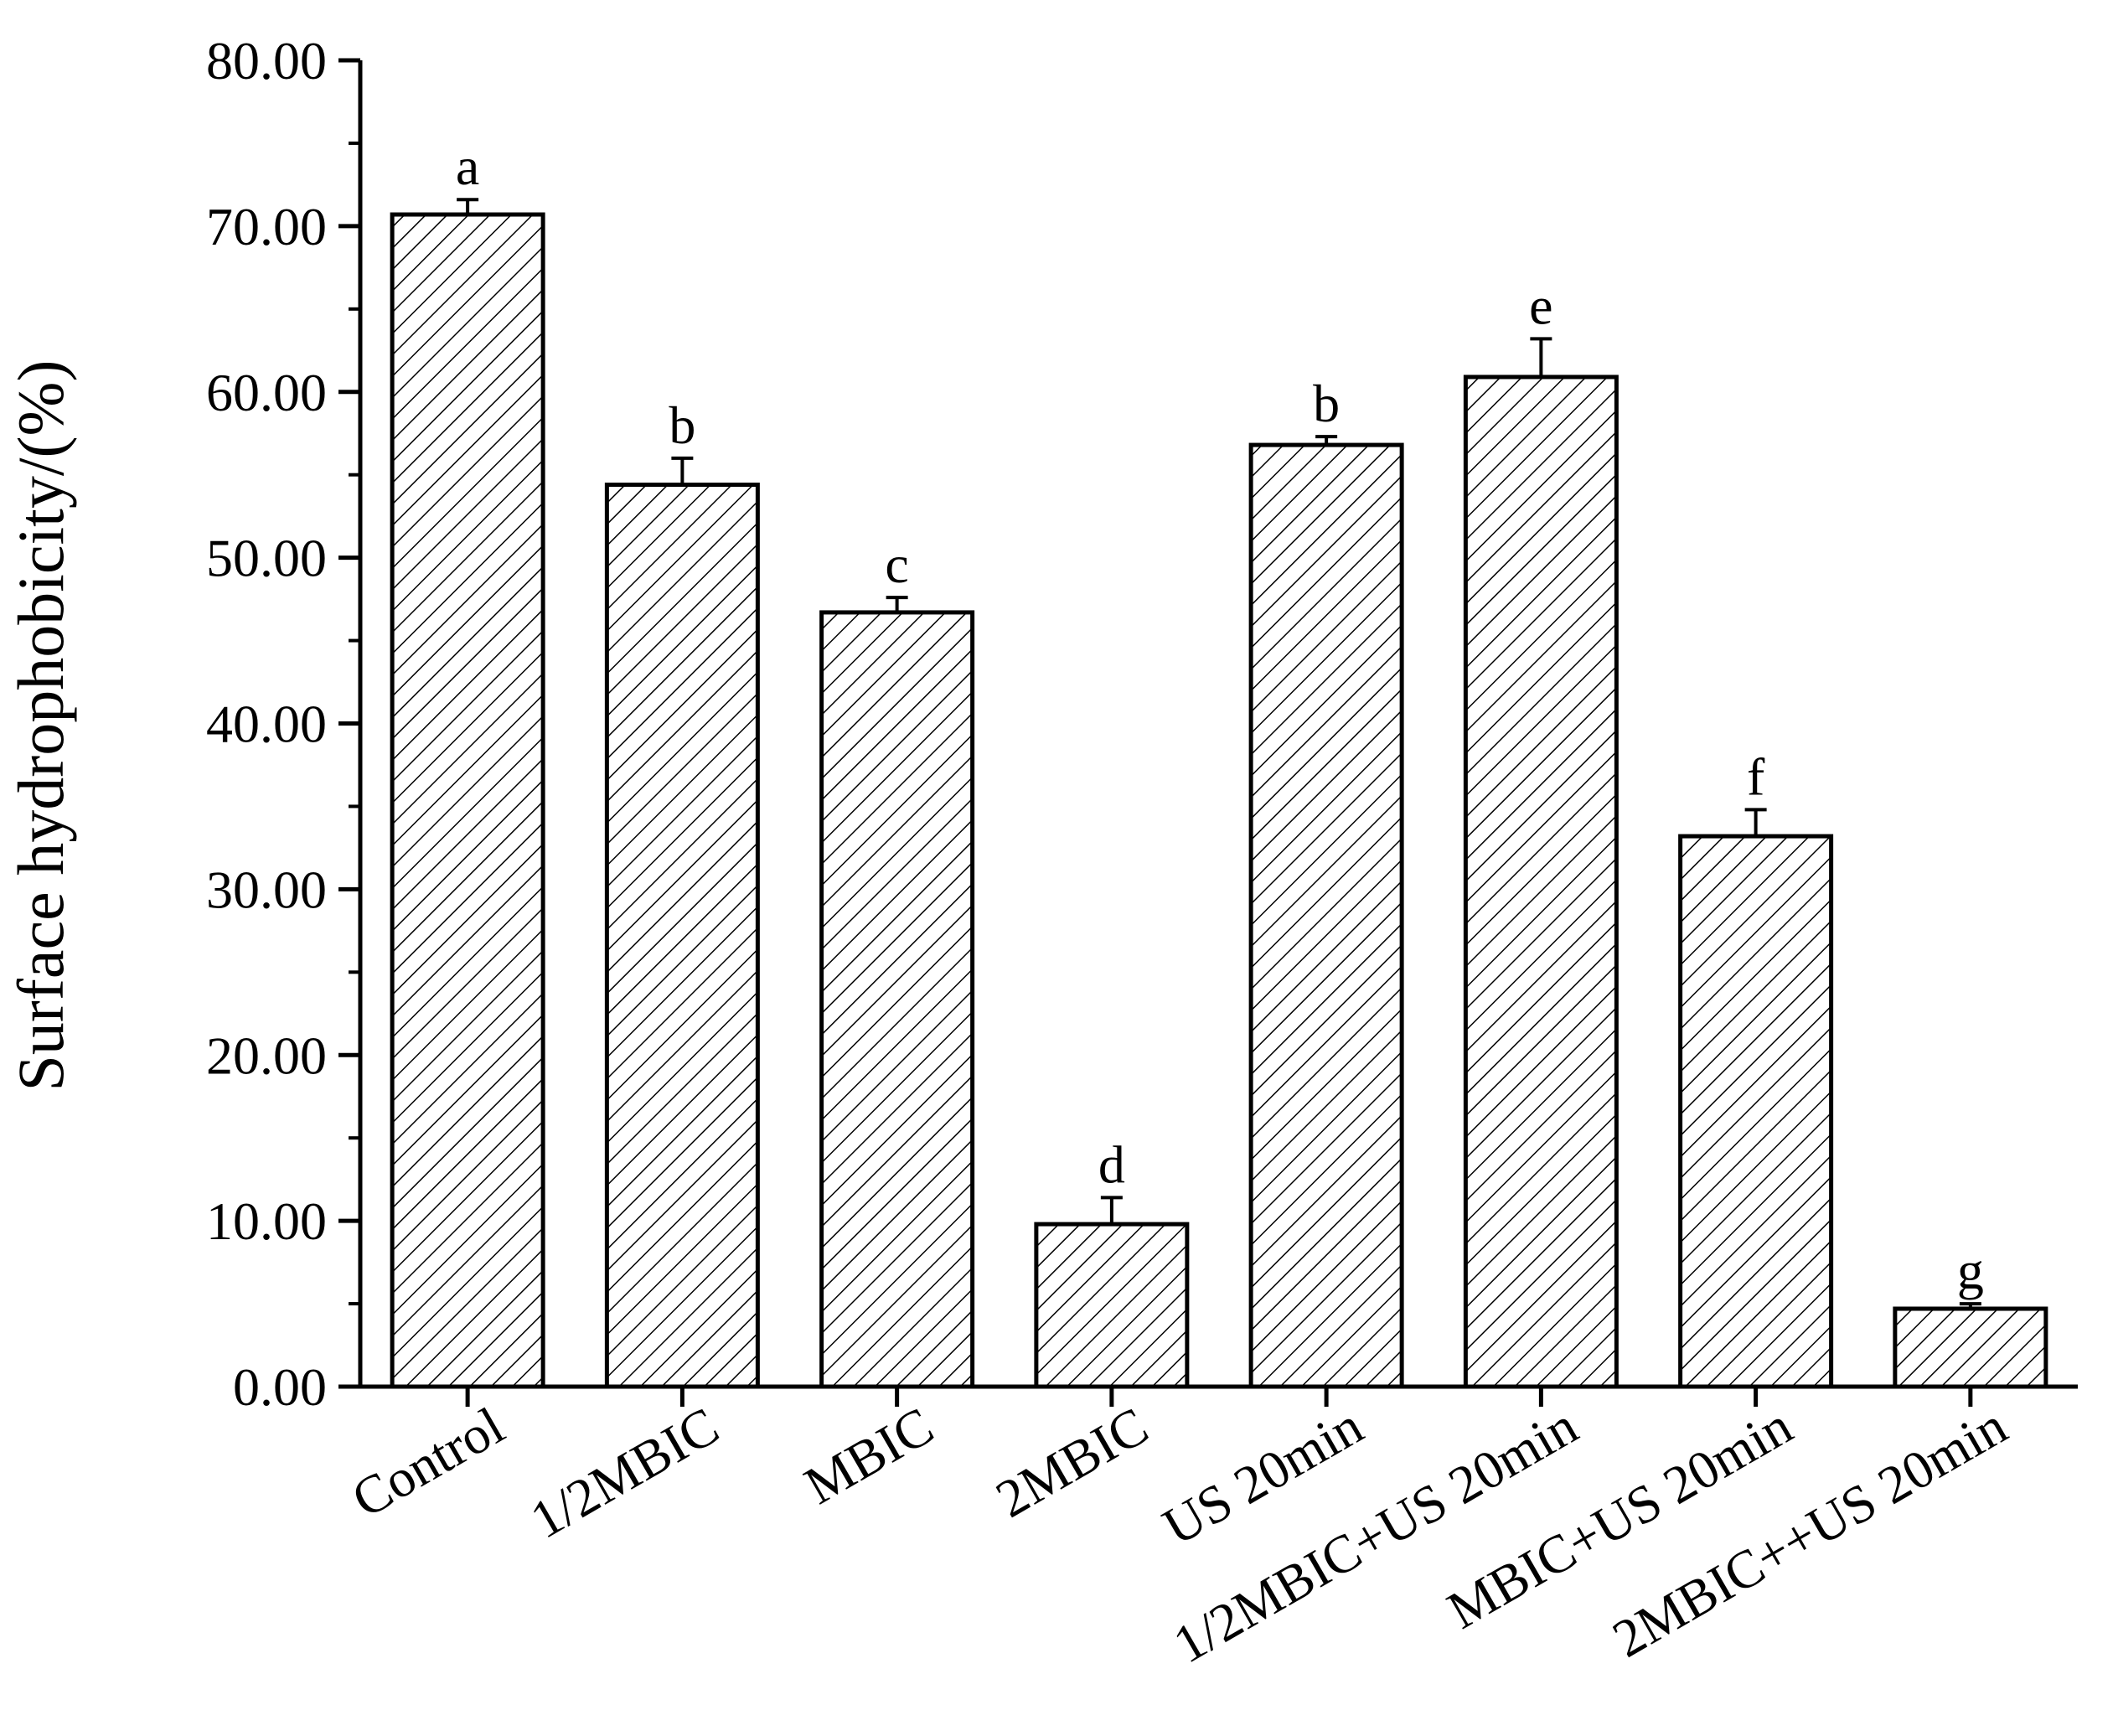 This screenshot has width=2118, height=1736. I want to click on significance-label: c, so click(897, 564).